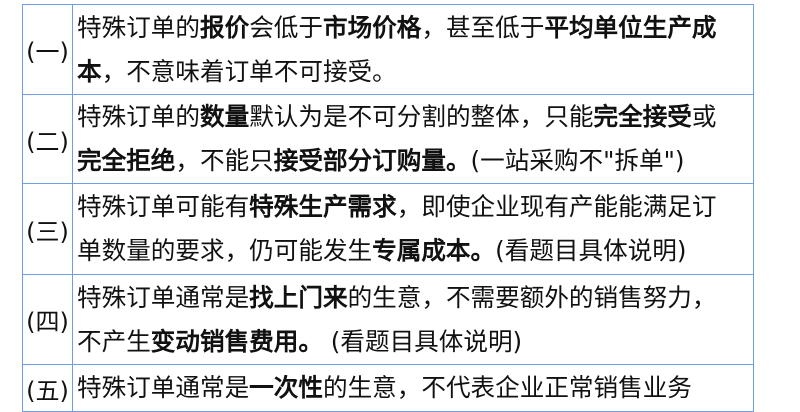 The height and width of the screenshot is (412, 800). I want to click on table-row: (五) 特殊订单通常是一次性的生意，不代表企业正常销售业务, so click(388, 388).